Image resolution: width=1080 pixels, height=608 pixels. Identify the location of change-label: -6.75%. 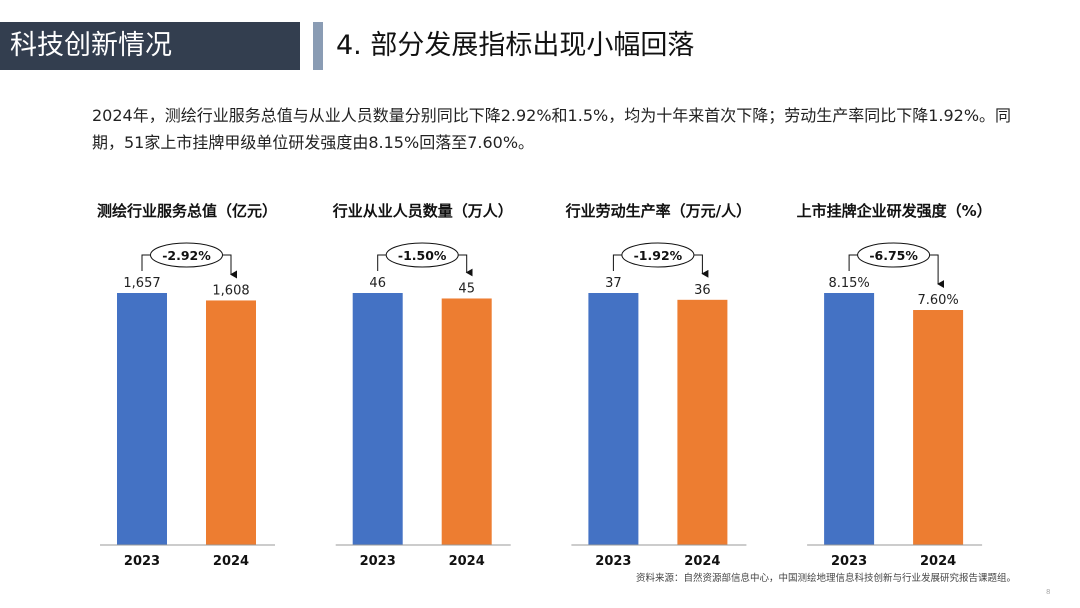
(893, 255).